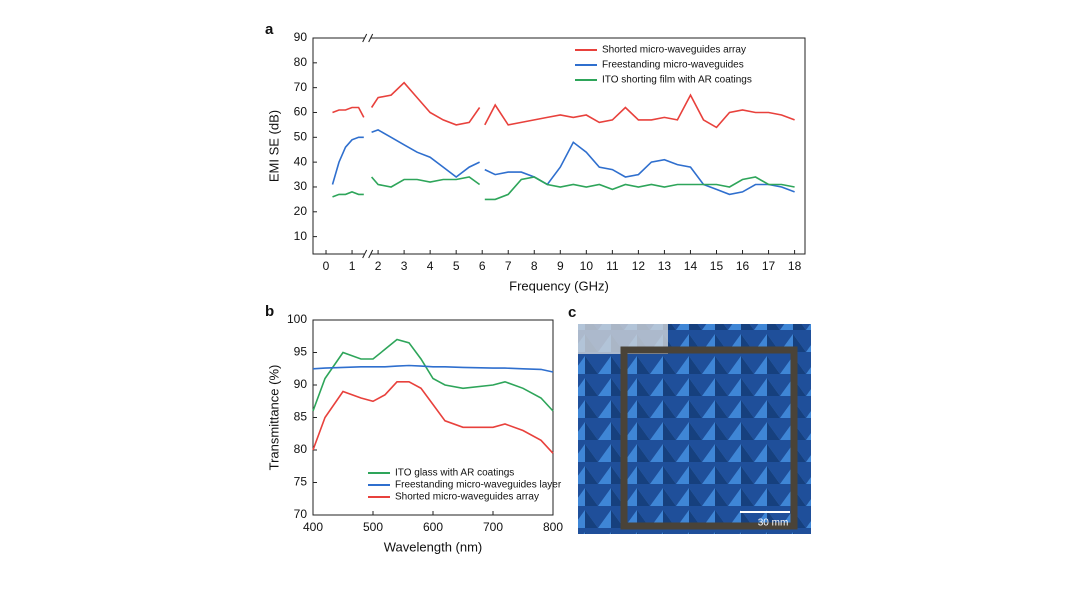 The height and width of the screenshot is (608, 1080). What do you see at coordinates (430, 266) in the screenshot?
I see `x-tick-label: 4` at bounding box center [430, 266].